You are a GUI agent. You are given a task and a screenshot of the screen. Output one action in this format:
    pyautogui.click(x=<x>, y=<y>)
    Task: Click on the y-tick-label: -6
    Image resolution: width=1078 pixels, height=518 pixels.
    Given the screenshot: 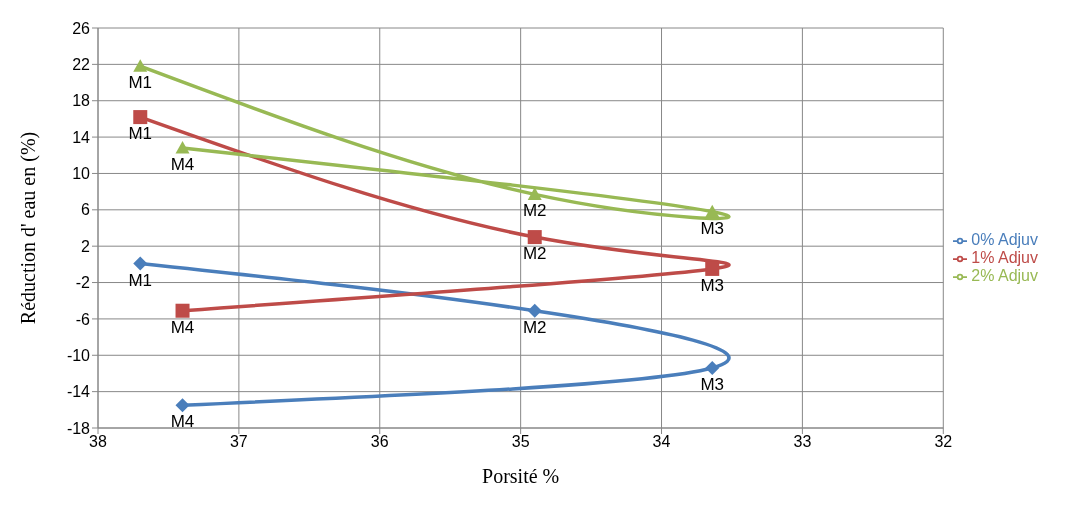 What is the action you would take?
    pyautogui.click(x=83, y=319)
    